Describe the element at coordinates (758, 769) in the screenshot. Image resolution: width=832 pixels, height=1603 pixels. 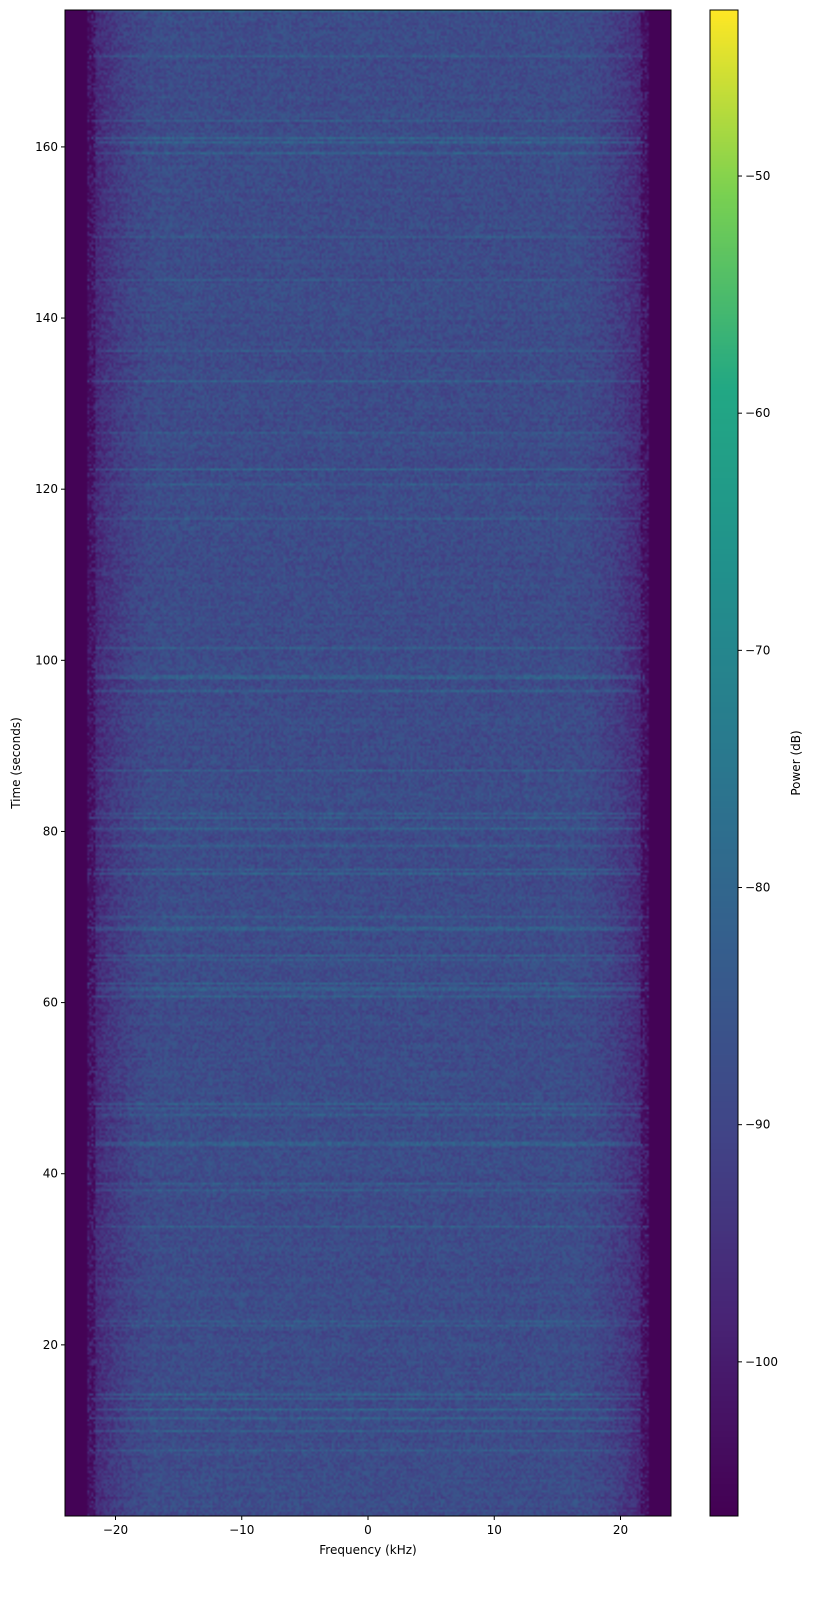
I see `colorbar-ticks: −50 −60 −70 −80 −90 −100` at that location.